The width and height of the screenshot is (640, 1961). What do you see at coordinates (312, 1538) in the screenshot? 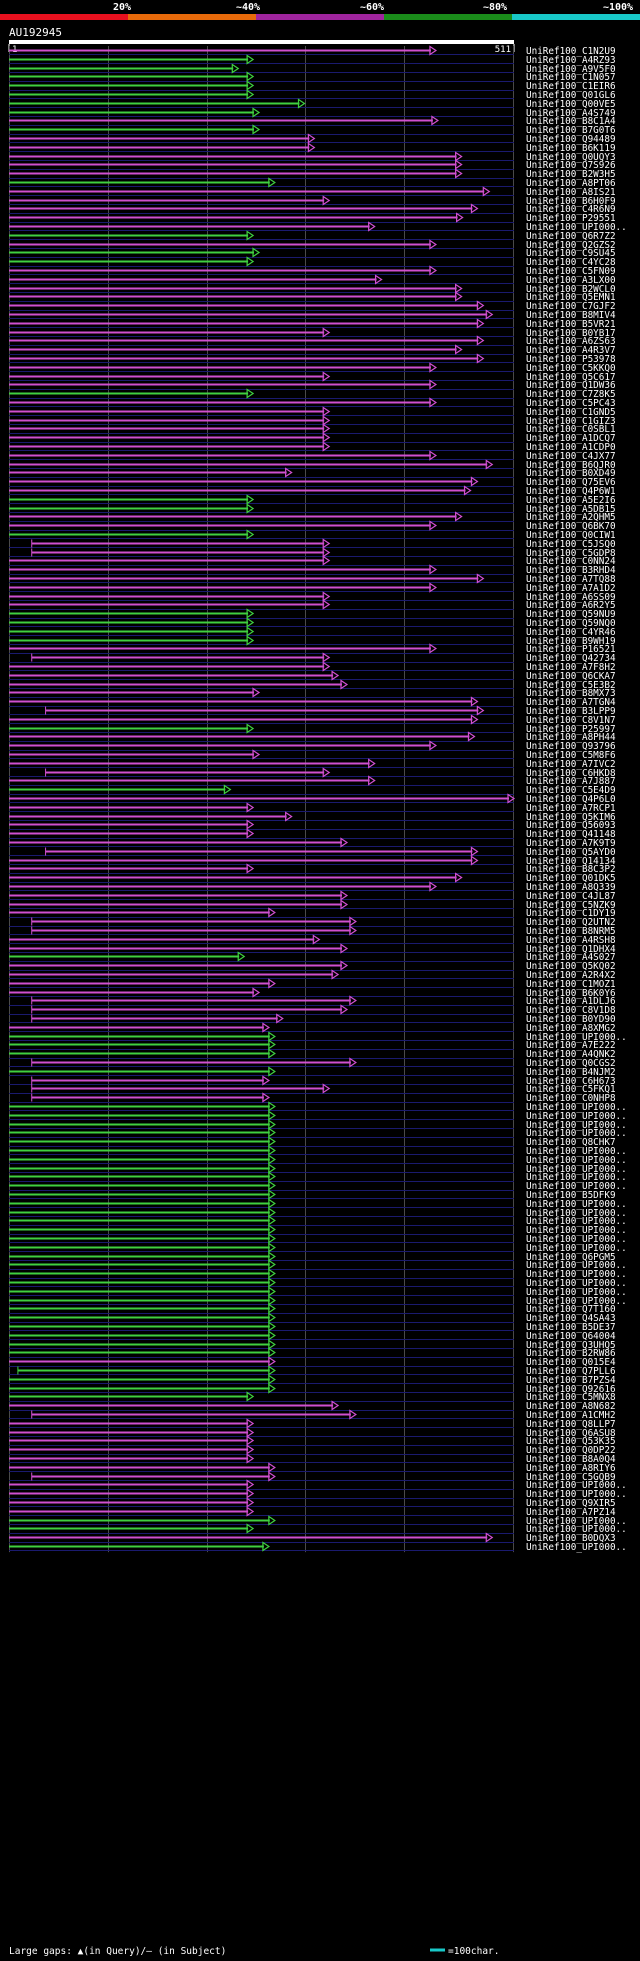
I see `hit-row: UniRef100_B0DQX3` at bounding box center [312, 1538].